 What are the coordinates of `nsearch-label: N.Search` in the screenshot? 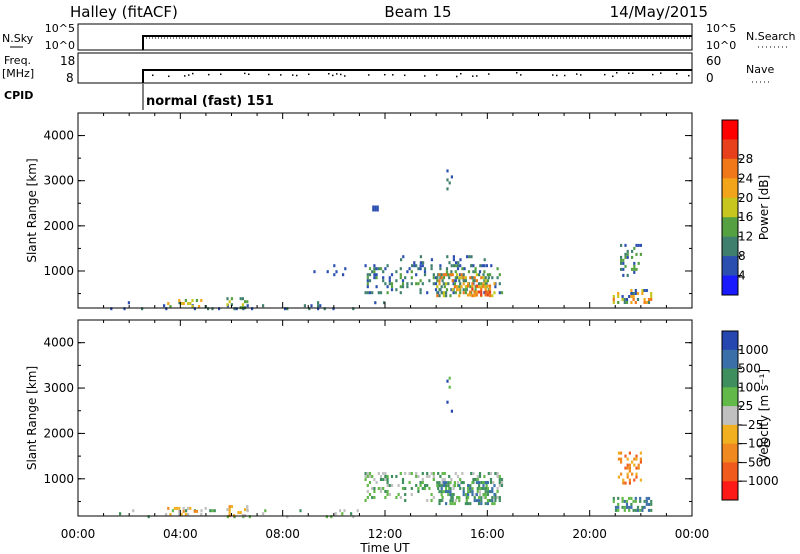 It's located at (771, 36).